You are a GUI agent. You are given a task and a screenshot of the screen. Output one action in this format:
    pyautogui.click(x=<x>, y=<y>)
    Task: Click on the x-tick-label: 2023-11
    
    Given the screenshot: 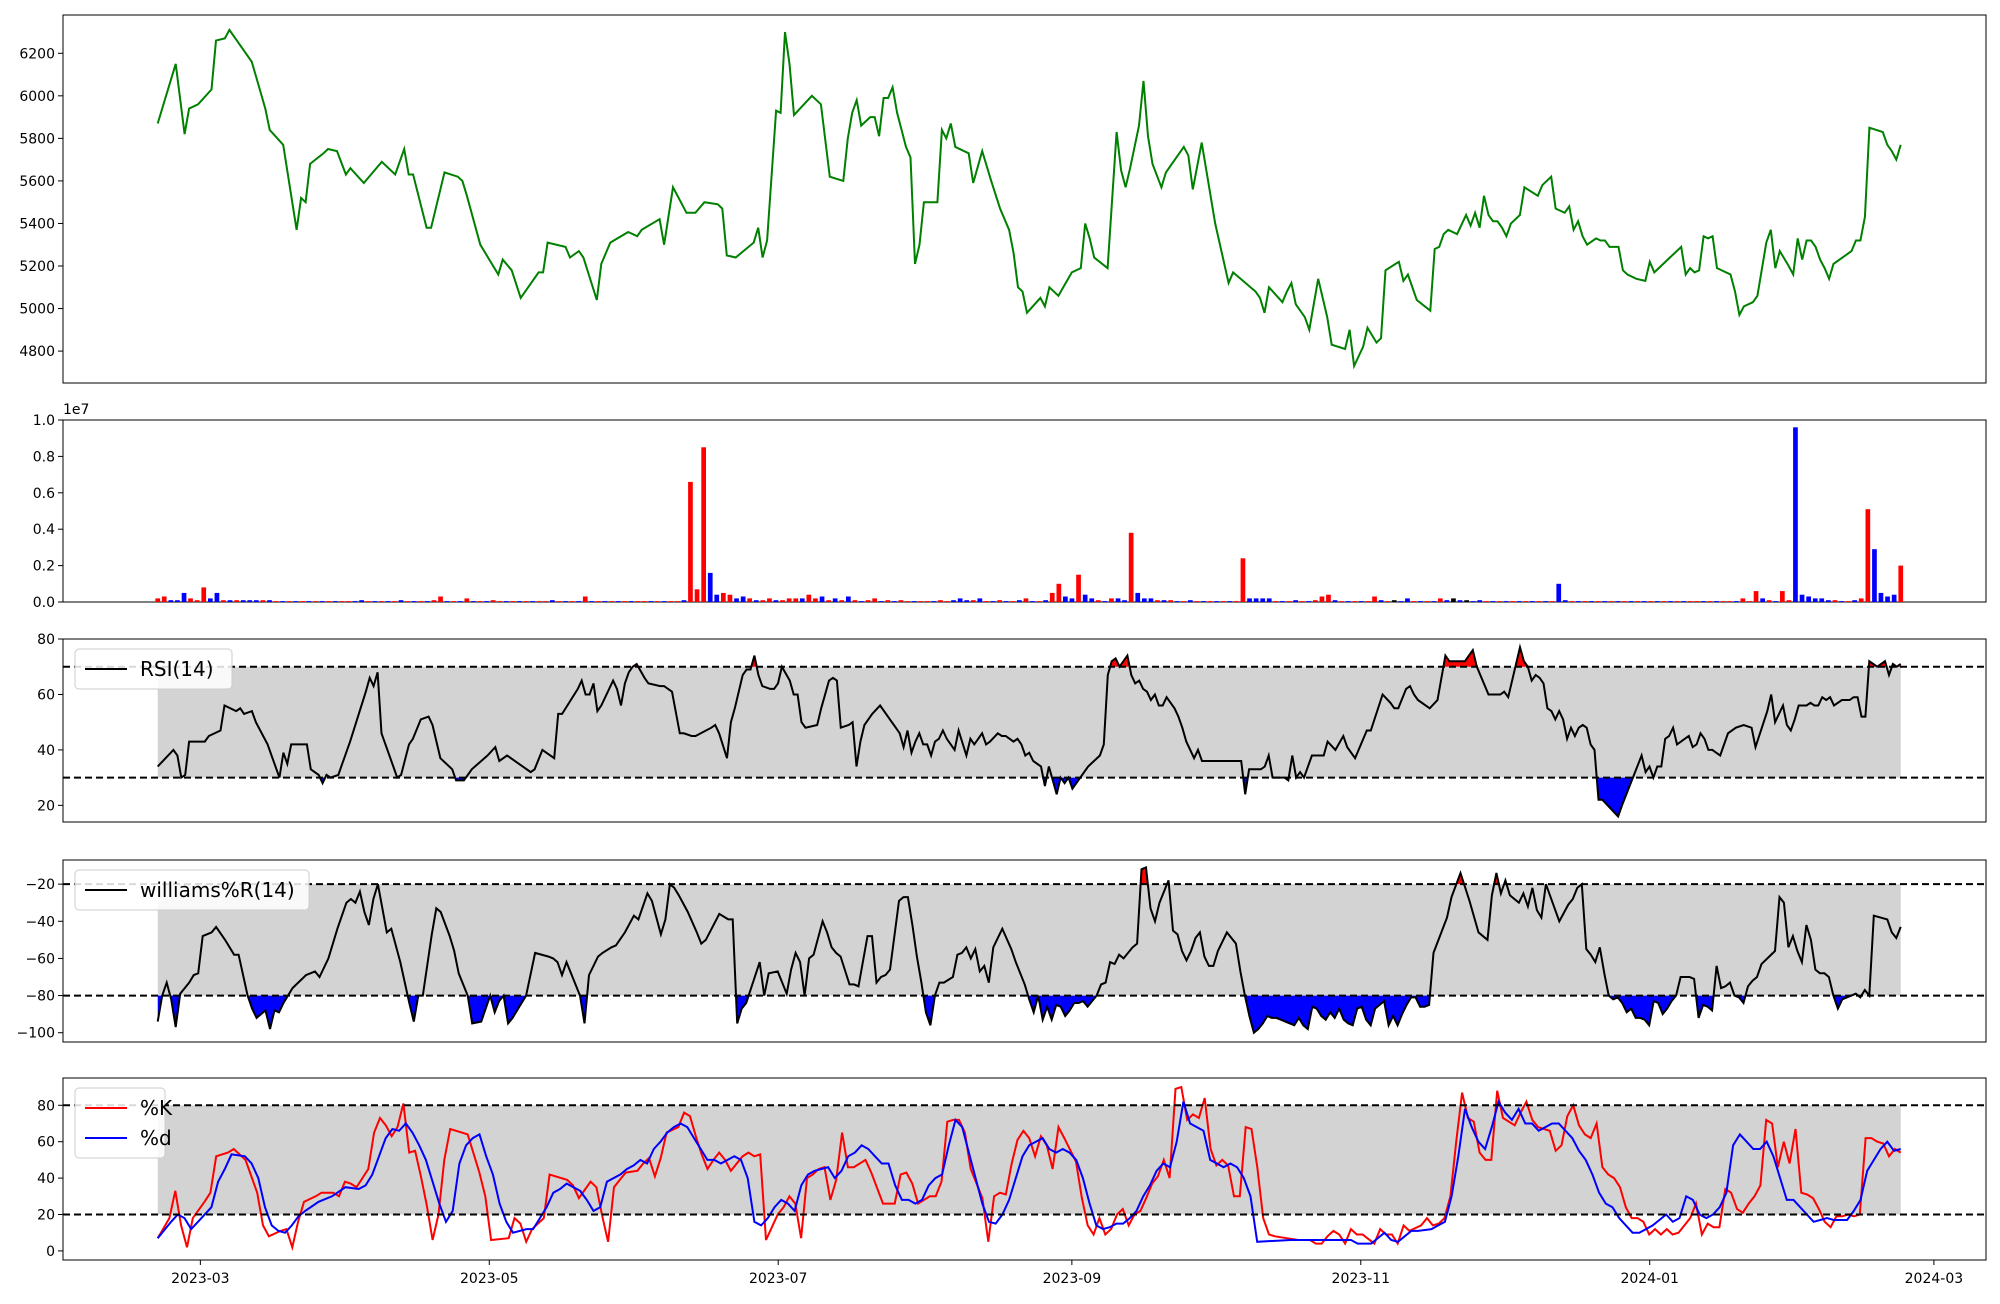 What is the action you would take?
    pyautogui.click(x=1361, y=1279)
    